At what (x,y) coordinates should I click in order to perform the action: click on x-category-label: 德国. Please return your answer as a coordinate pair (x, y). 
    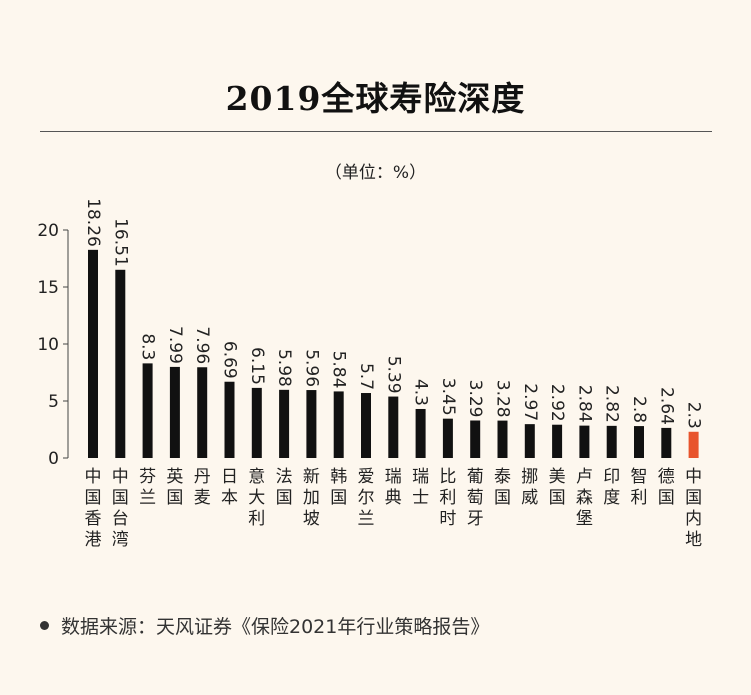
    Looking at the image, I should click on (666, 487).